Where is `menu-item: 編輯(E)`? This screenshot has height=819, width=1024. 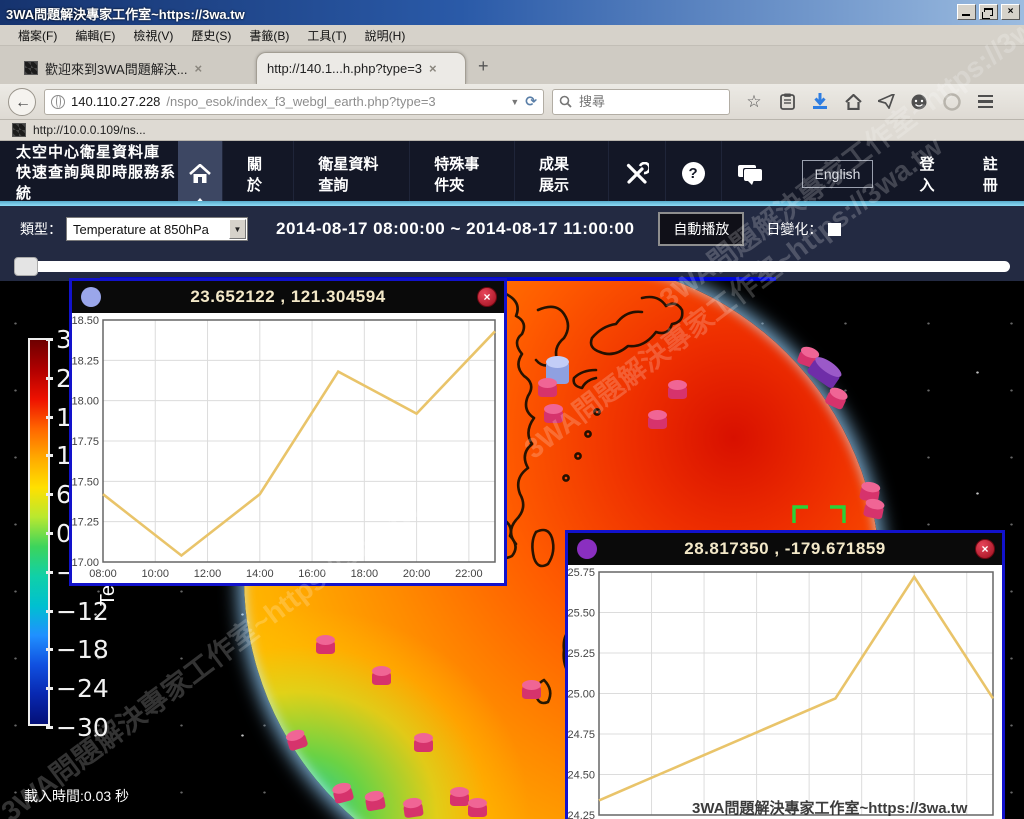
menu-item: 編輯(E) is located at coordinates (95, 35).